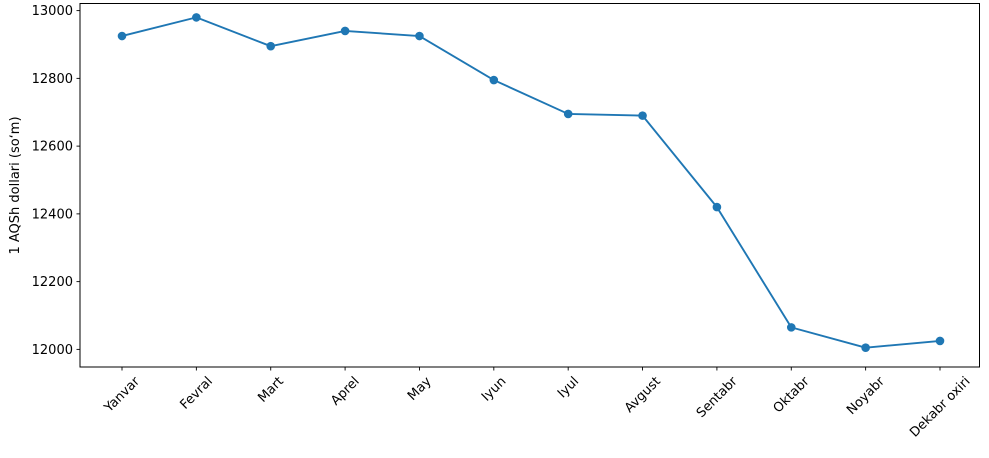  I want to click on y-tick-label: 13000, so click(52, 11).